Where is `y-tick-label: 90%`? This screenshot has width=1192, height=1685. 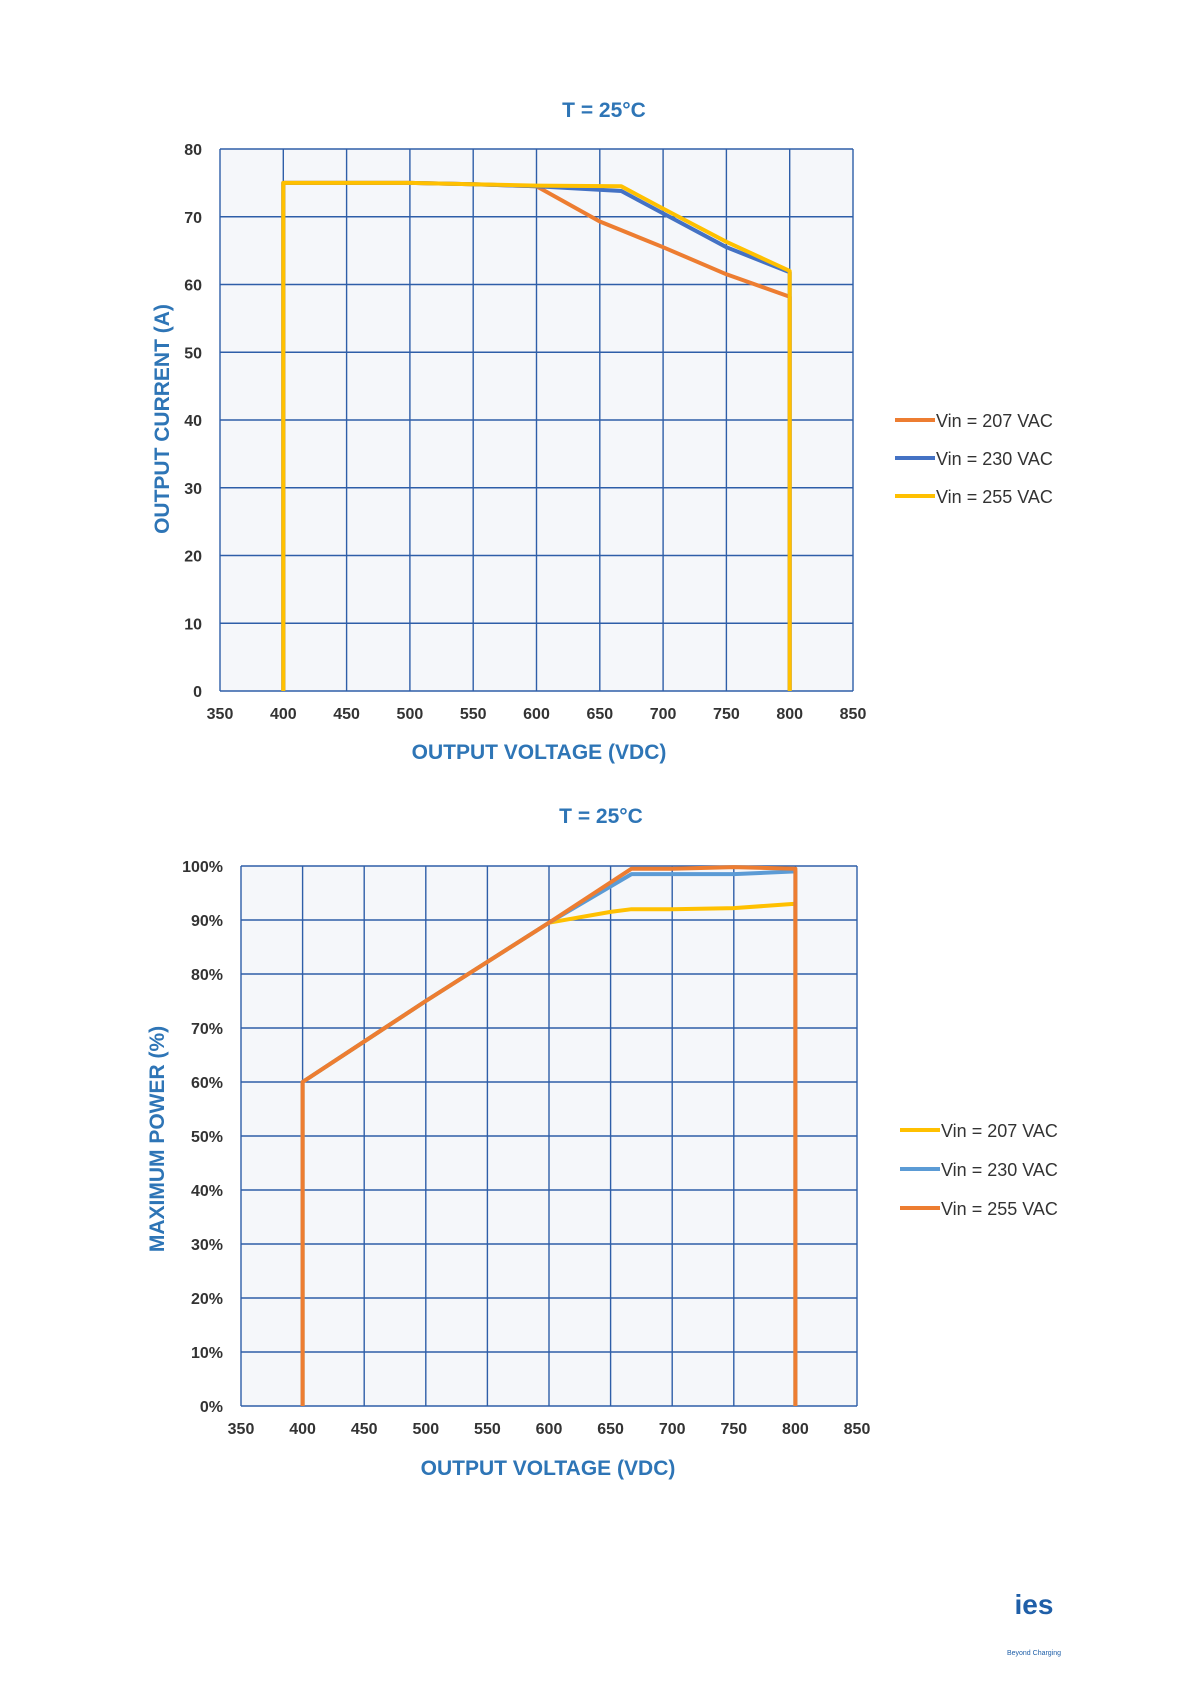 y-tick-label: 90% is located at coordinates (207, 921).